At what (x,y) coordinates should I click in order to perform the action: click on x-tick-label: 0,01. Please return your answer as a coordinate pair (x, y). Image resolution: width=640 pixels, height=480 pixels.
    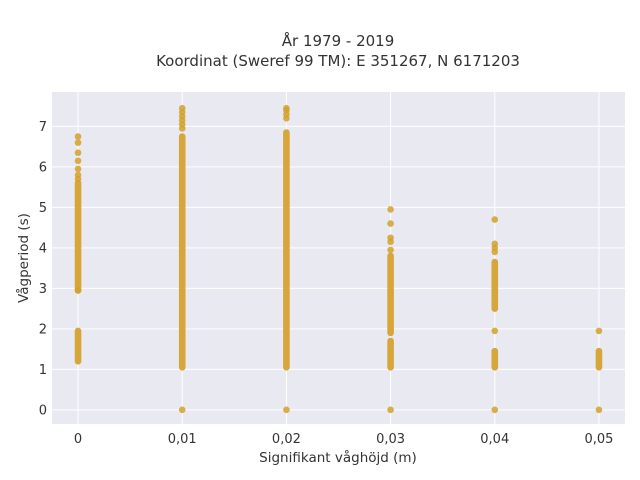
    Looking at the image, I should click on (182, 439).